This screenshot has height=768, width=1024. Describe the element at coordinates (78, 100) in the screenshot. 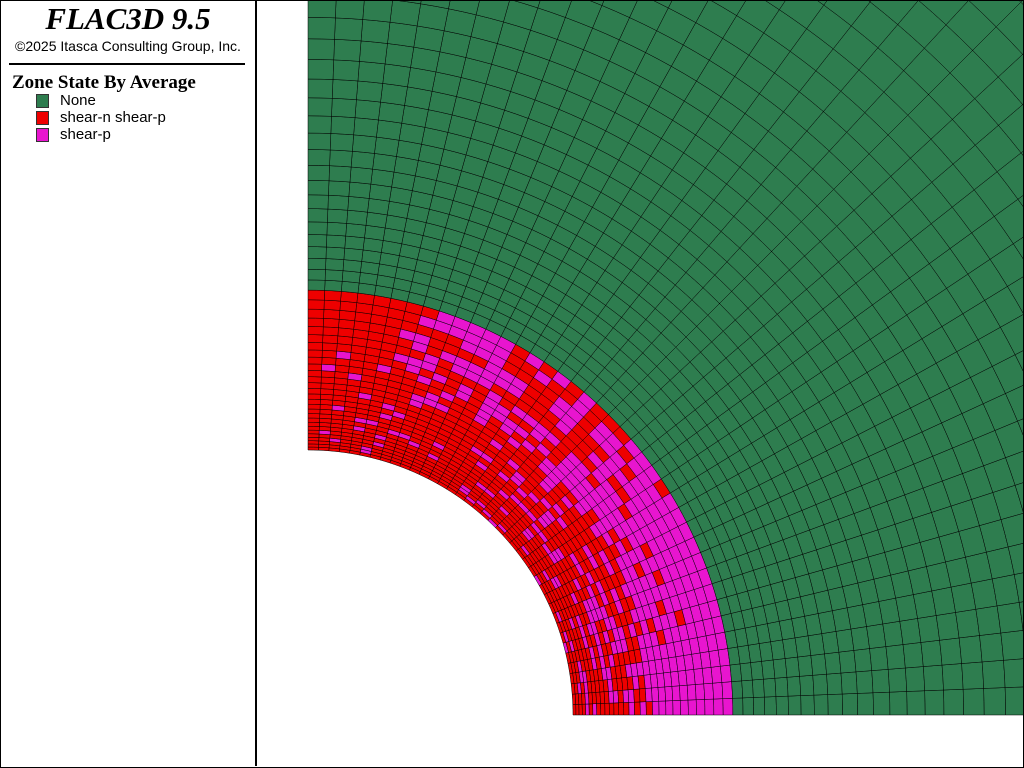

I see `legend-label-none: None` at that location.